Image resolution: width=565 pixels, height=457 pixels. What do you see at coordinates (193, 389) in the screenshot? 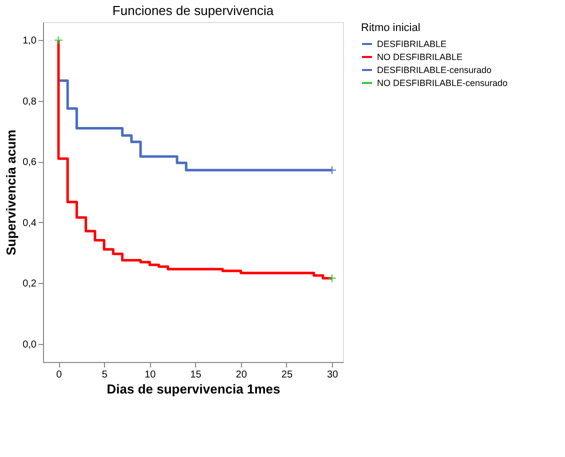
I see `x-axis-title: Dias de supervivencia 1mes` at bounding box center [193, 389].